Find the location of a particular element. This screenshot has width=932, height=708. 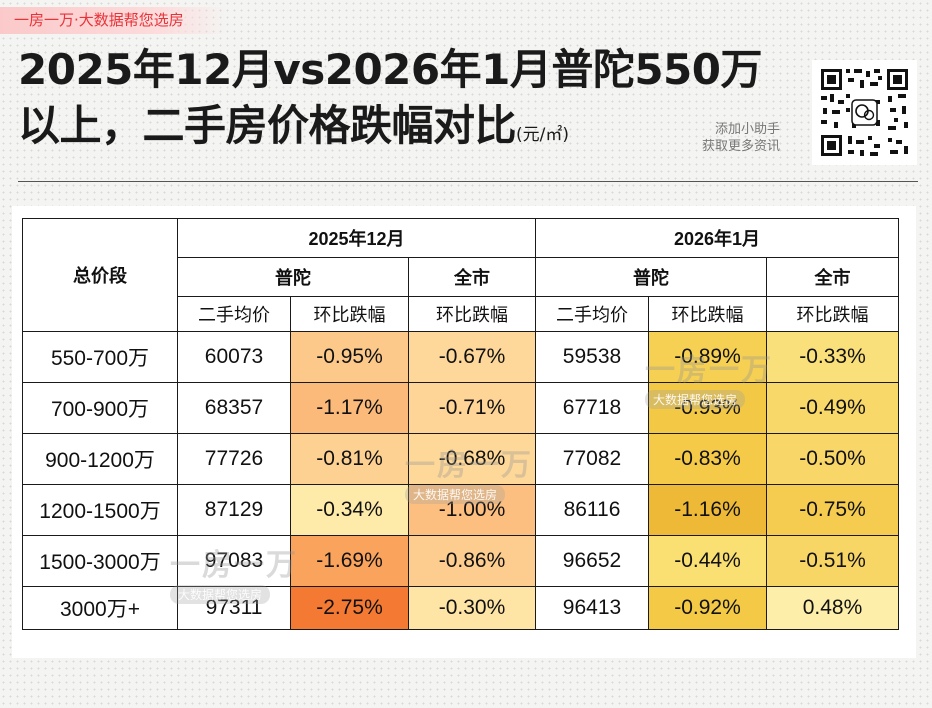

change-cell: -1.69% is located at coordinates (349, 561).